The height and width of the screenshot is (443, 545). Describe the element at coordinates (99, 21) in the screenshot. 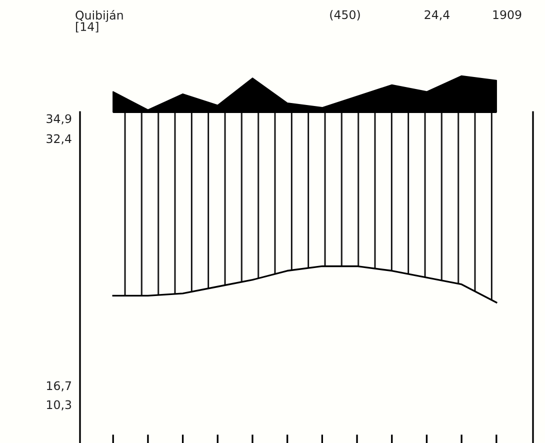

I see `text: Quibiján [14]` at that location.